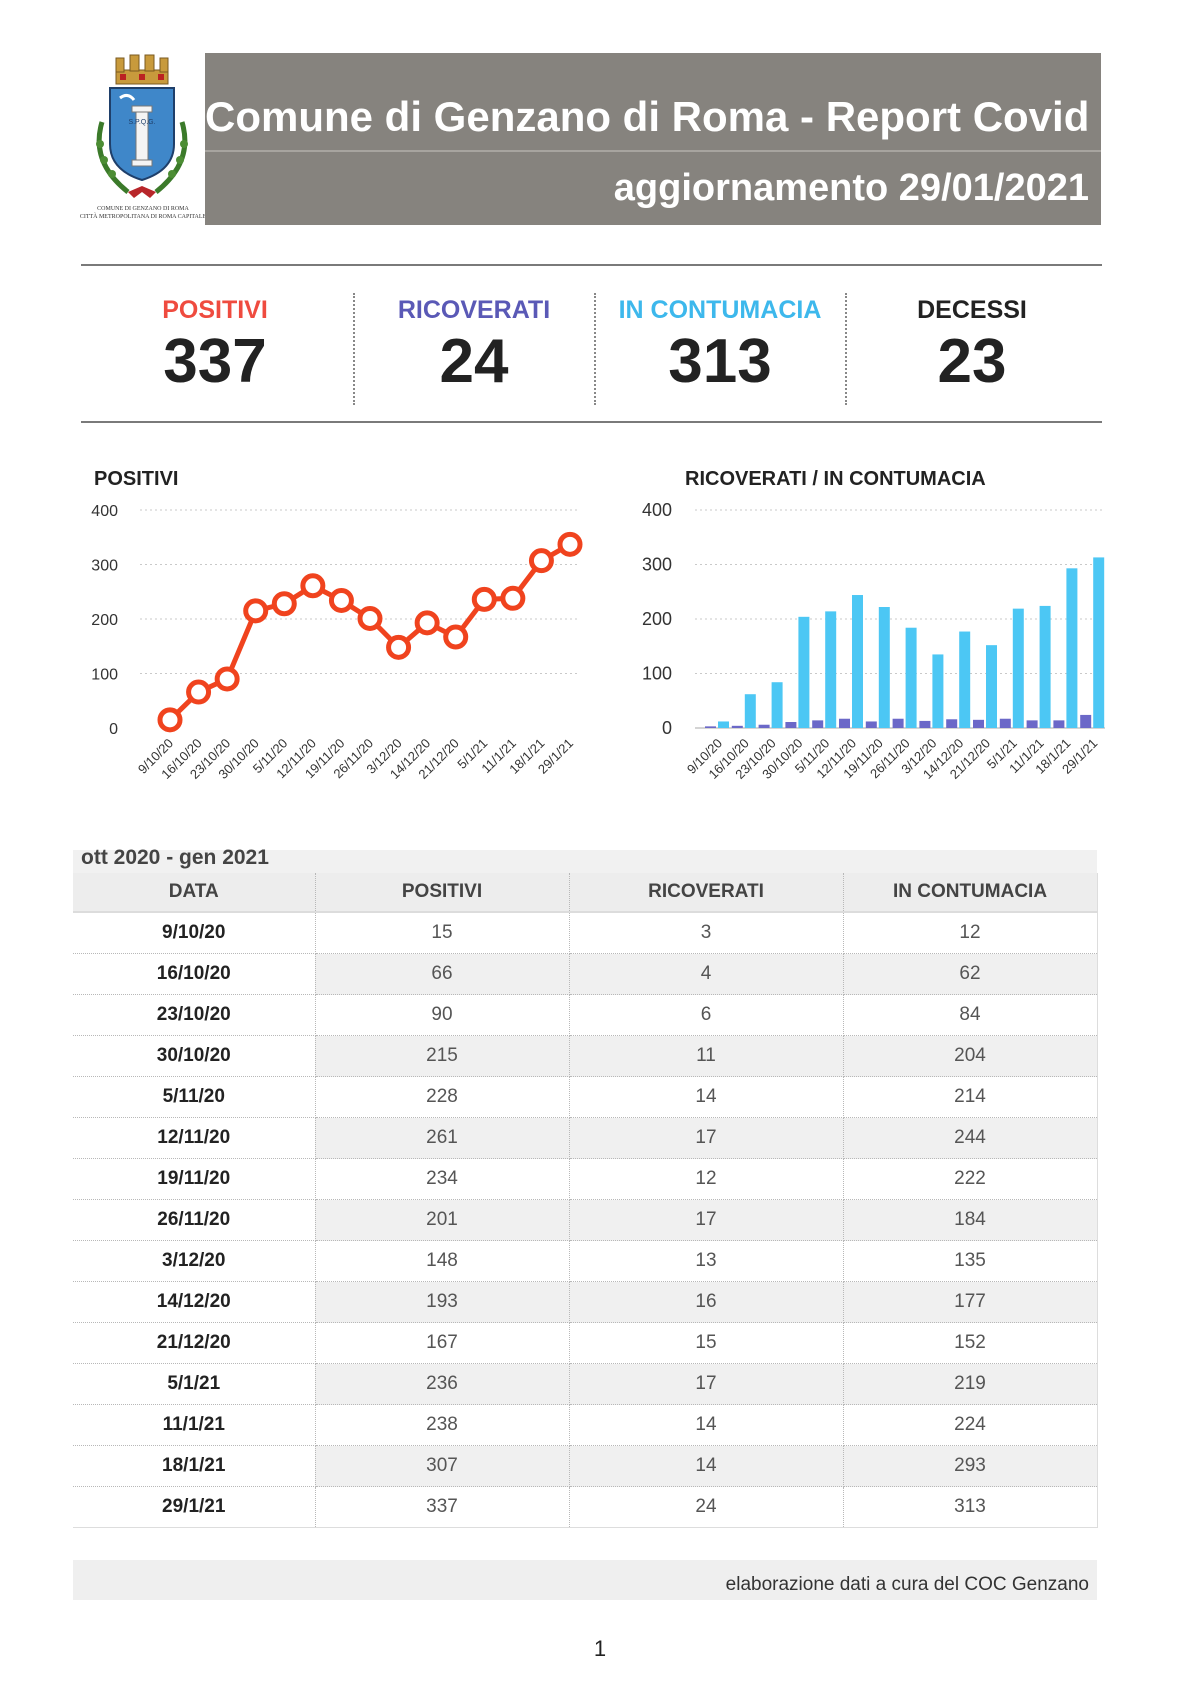  I want to click on positivi-chart-title: POSITIVI, so click(136, 479).